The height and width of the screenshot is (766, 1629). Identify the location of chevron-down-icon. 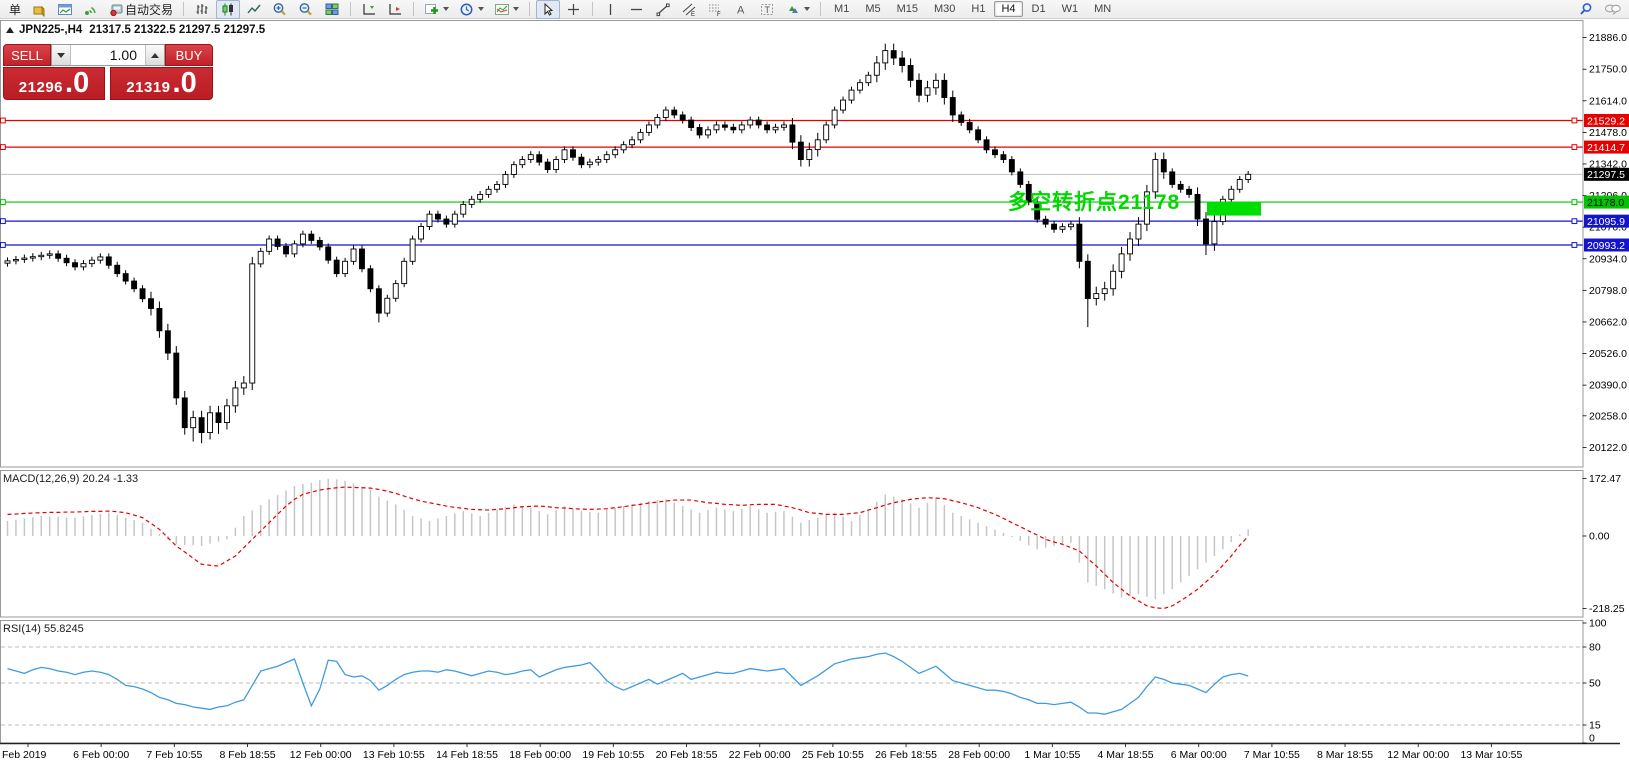
(516, 9).